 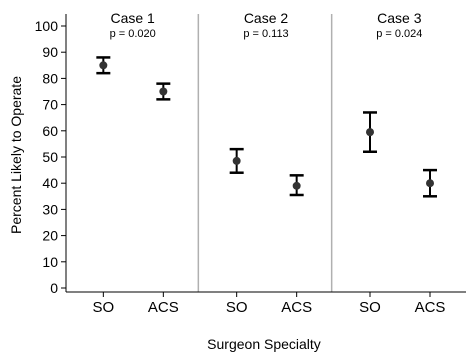 What do you see at coordinates (268, 304) in the screenshot?
I see `x-ticks: SO ACS SO ACS SO ACS` at bounding box center [268, 304].